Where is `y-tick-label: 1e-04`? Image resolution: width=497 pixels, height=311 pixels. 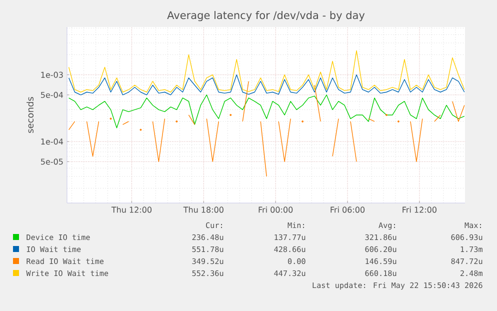
y-tick-label: 1e-04 is located at coordinates (52, 141).